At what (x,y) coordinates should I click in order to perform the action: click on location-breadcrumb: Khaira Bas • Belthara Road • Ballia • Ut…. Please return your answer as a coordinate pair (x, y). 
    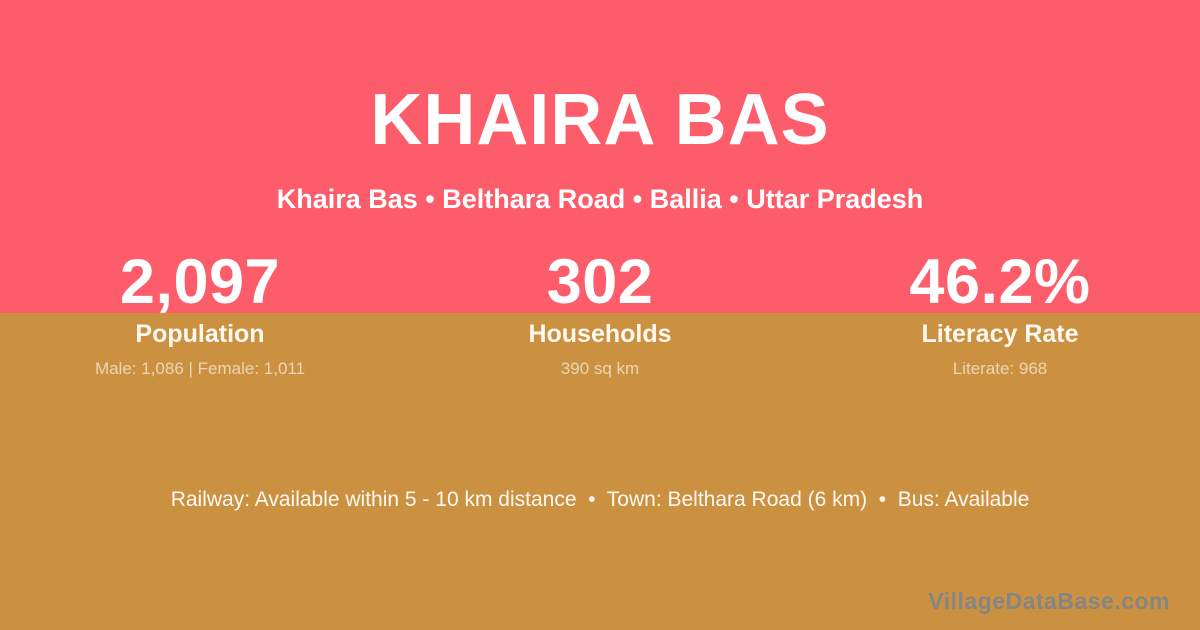
    Looking at the image, I should click on (600, 199).